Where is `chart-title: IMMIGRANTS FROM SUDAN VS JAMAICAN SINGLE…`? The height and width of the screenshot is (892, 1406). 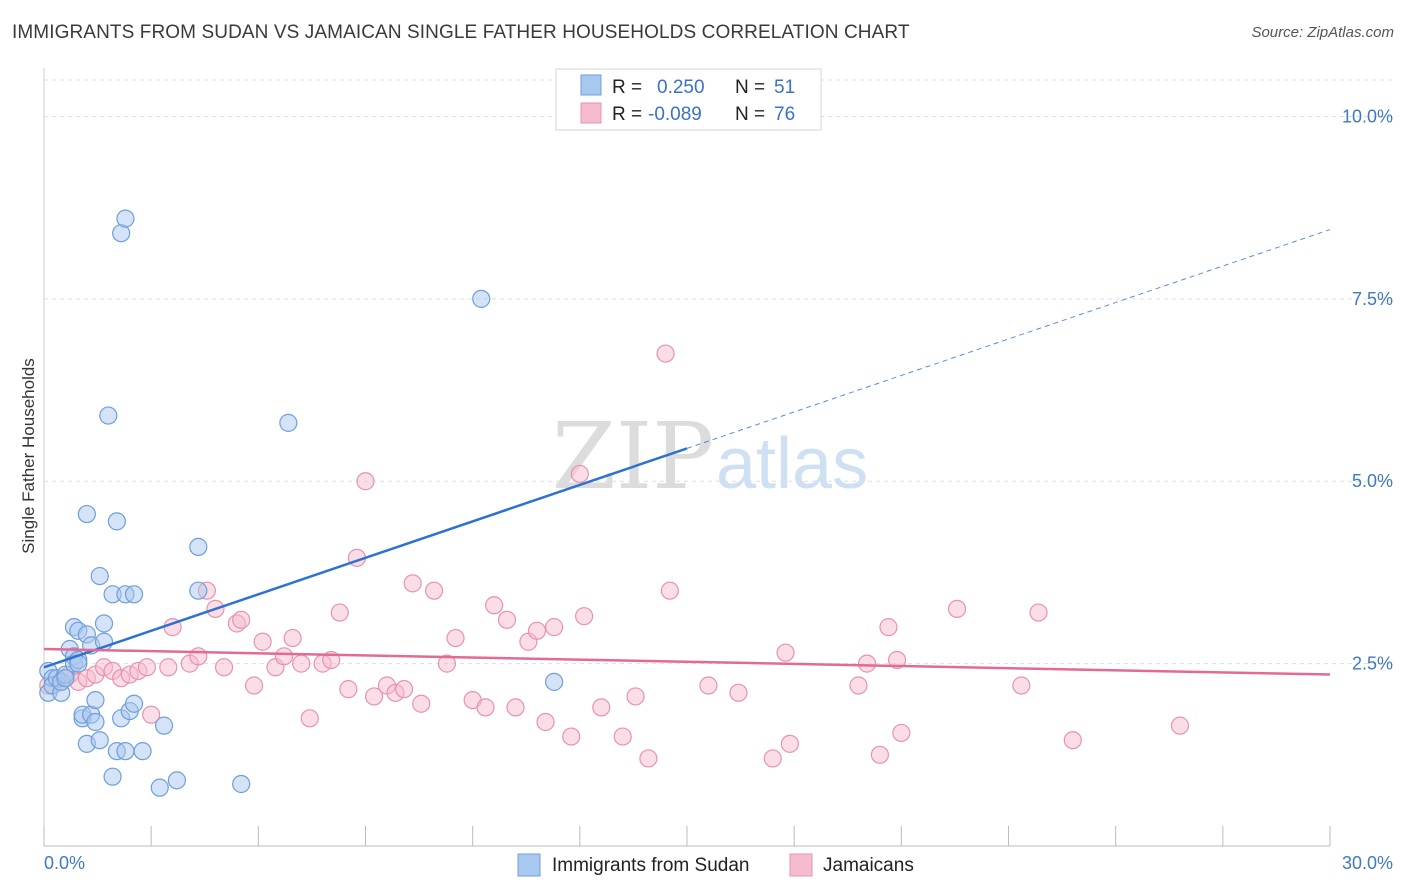 chart-title: IMMIGRANTS FROM SUDAN VS JAMAICAN SINGLE… is located at coordinates (461, 32).